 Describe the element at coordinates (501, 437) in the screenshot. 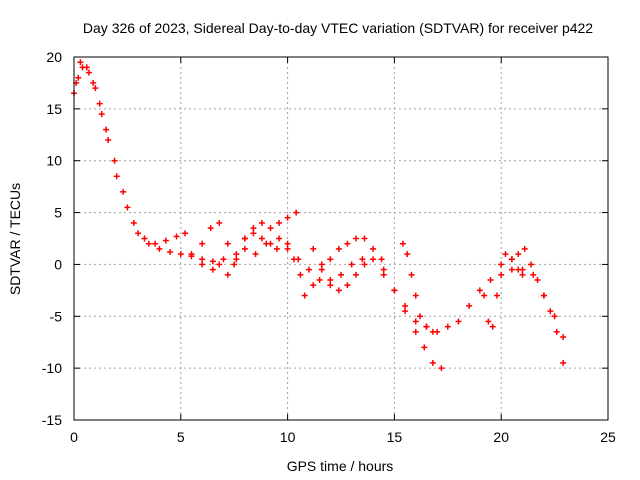

I see `x-tick-label: 20` at that location.